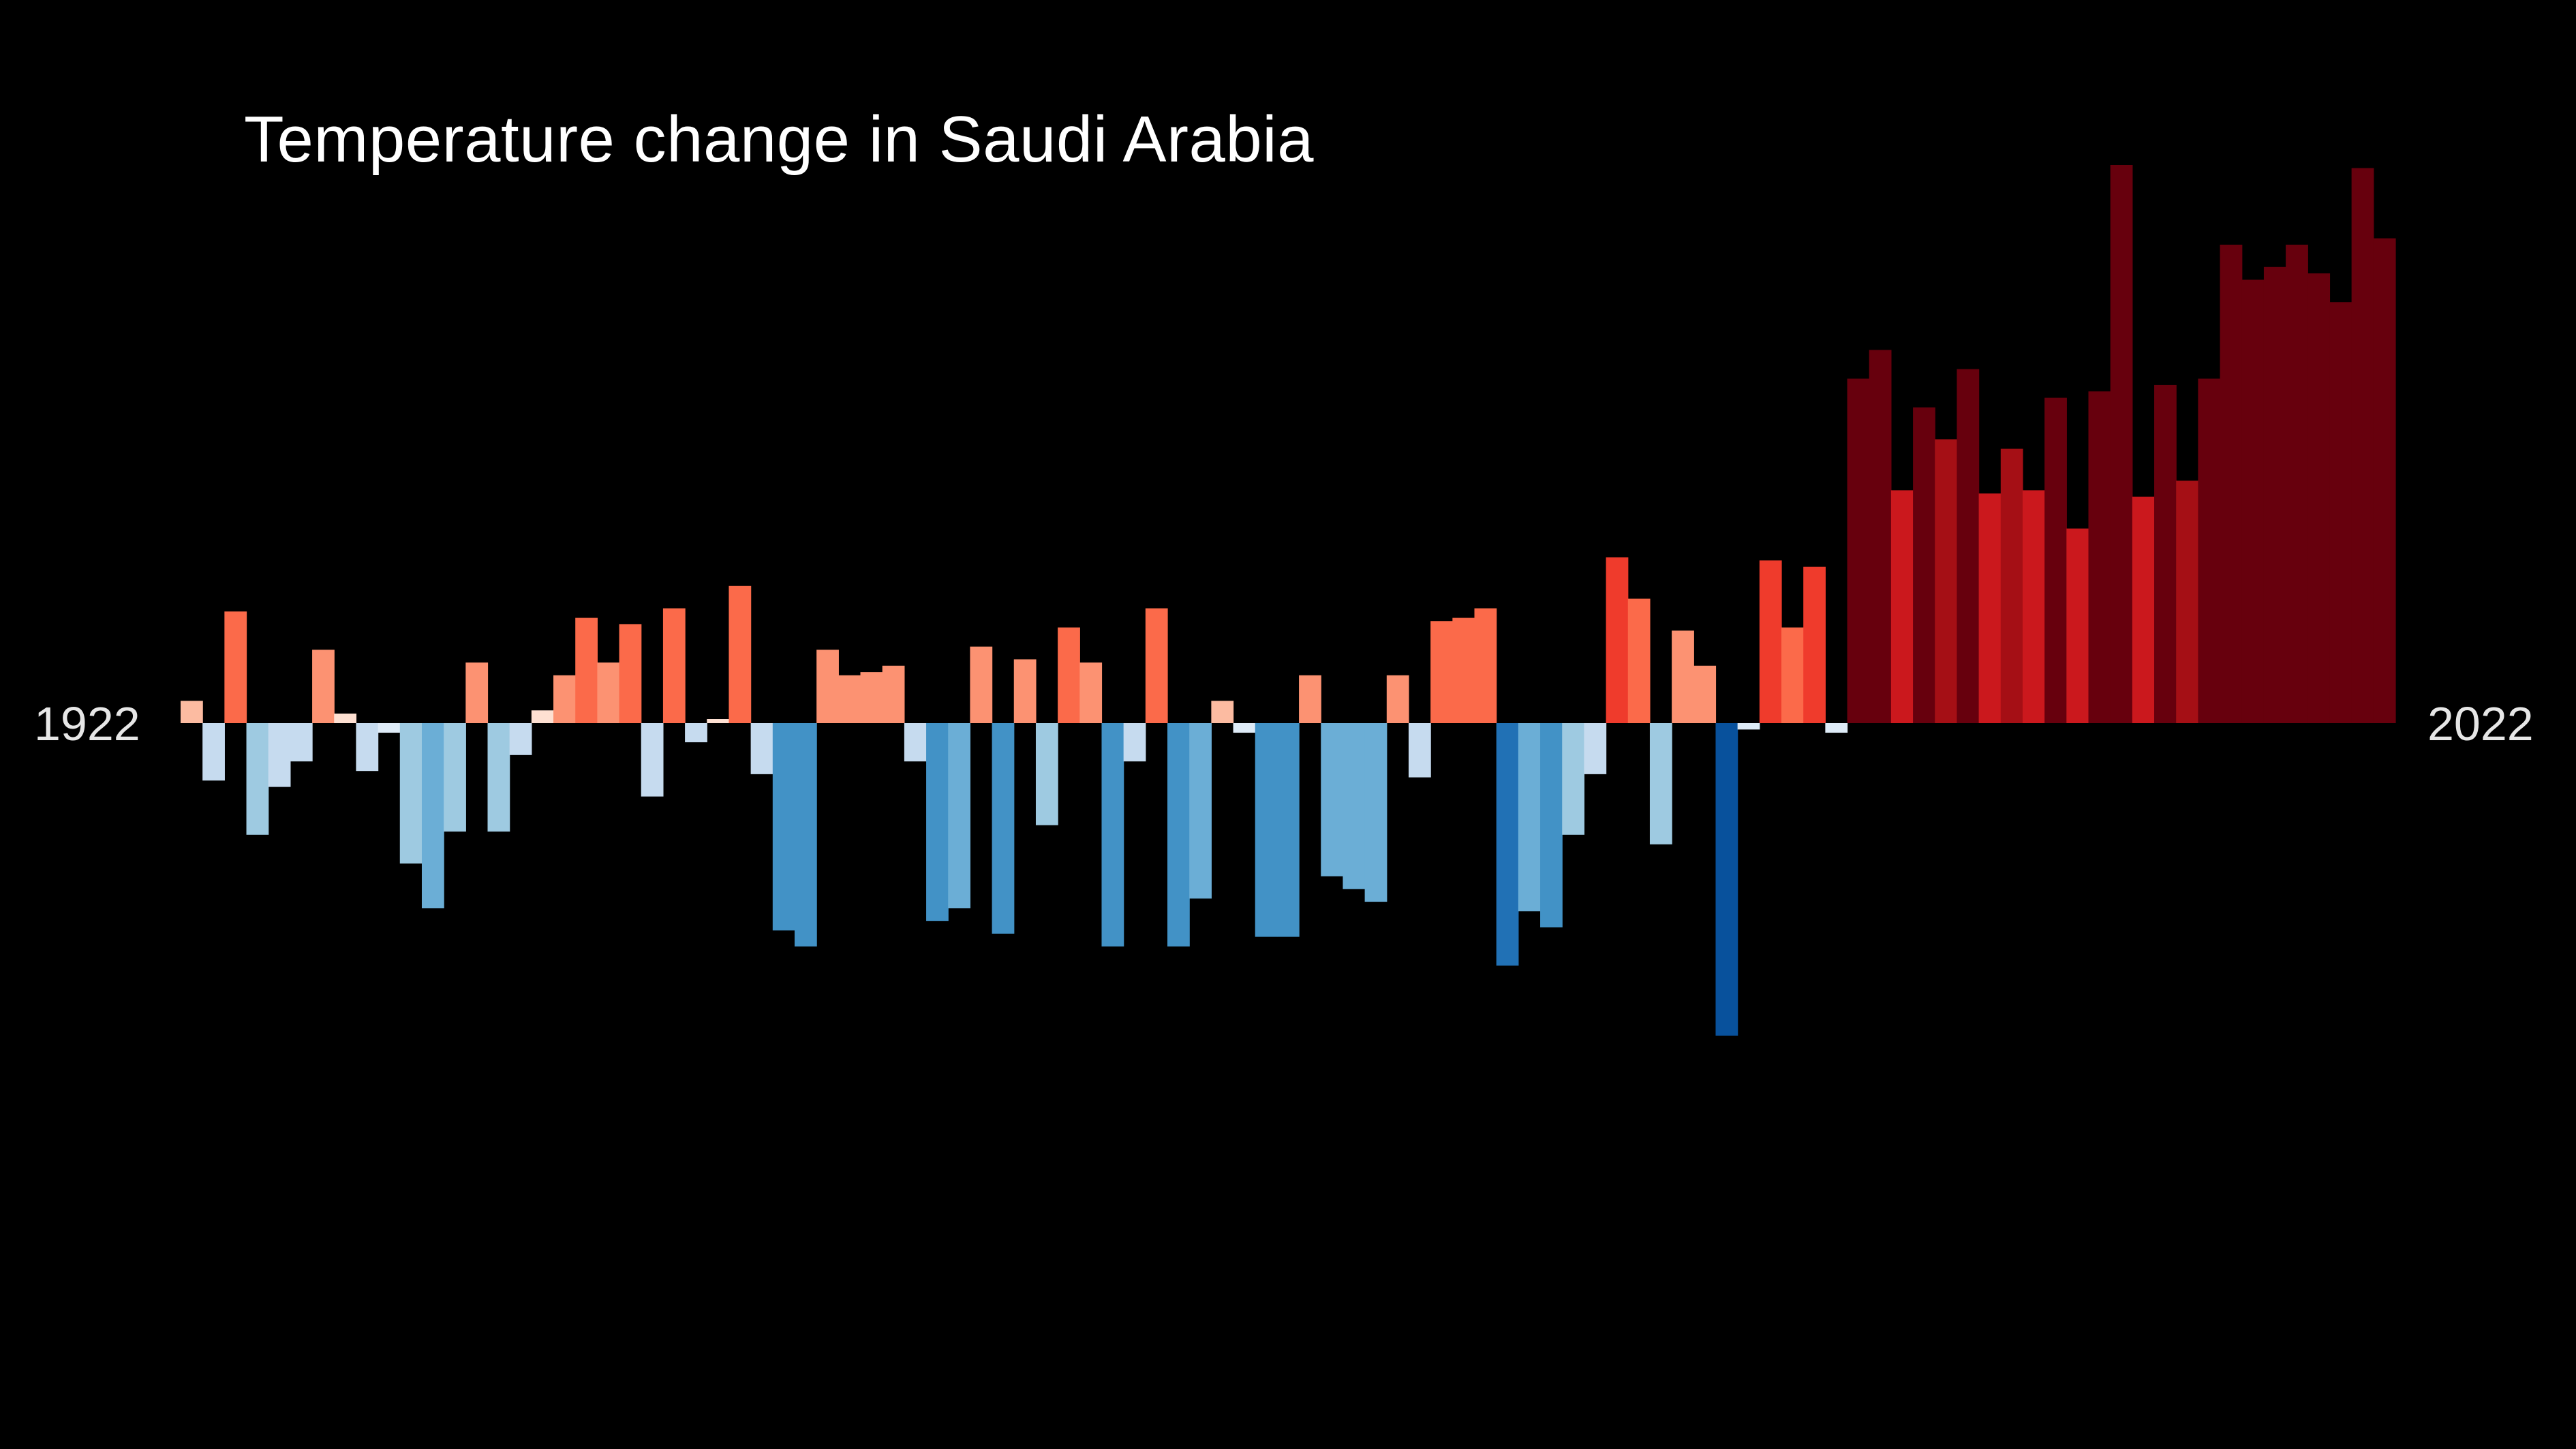  Describe the element at coordinates (1244, 728) in the screenshot. I see `bar-1970` at that location.